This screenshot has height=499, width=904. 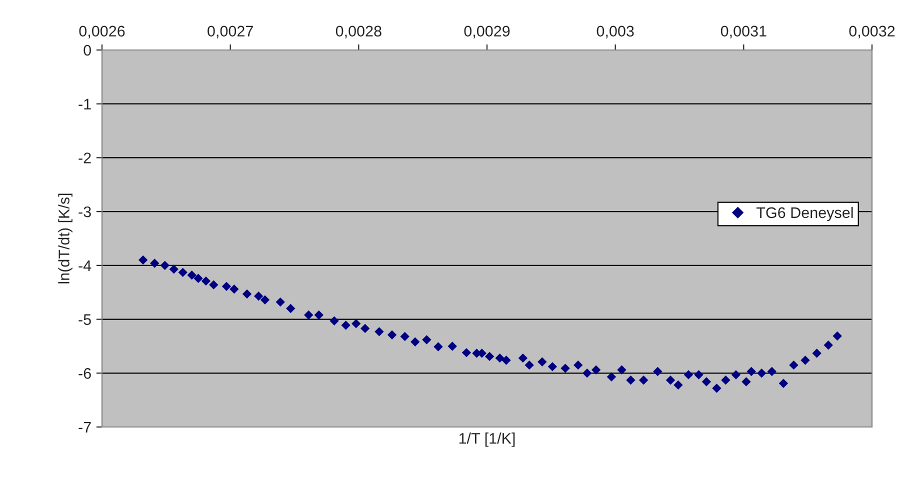 I want to click on y-tick-label: -6, so click(x=84, y=373).